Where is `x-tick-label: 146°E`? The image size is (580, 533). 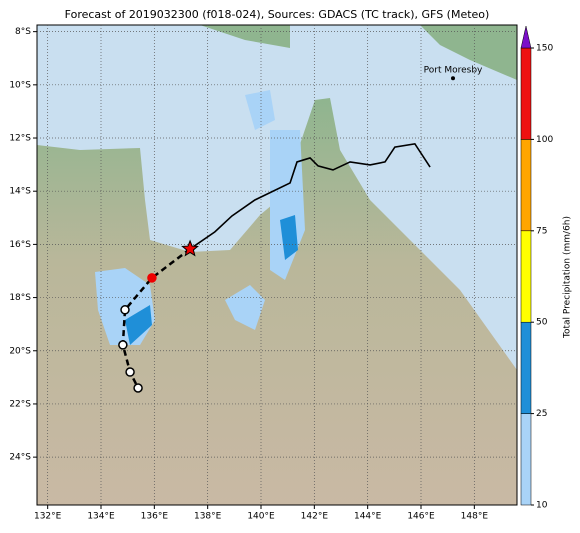 x-tick-label: 146°E is located at coordinates (421, 517).